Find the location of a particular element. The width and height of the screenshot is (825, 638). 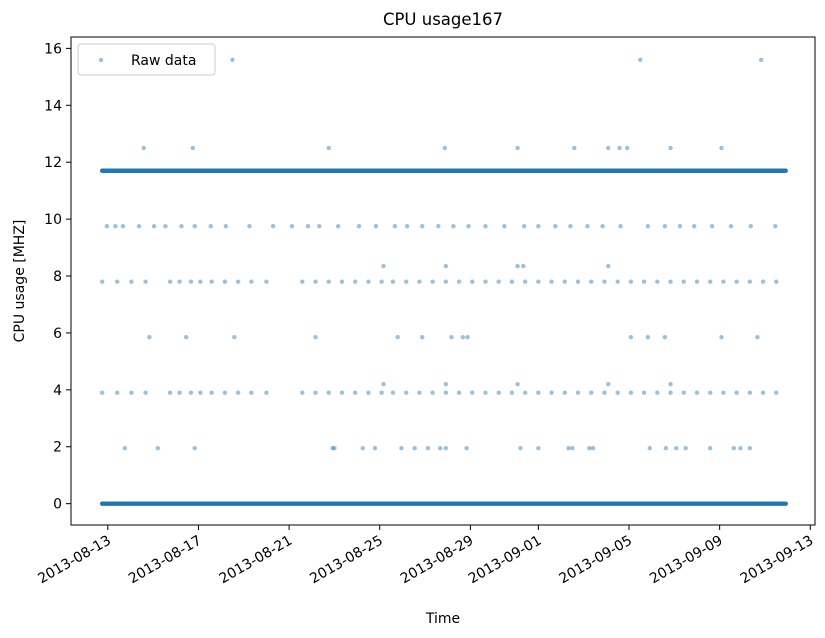

y-tick-label: 2 is located at coordinates (57, 448).